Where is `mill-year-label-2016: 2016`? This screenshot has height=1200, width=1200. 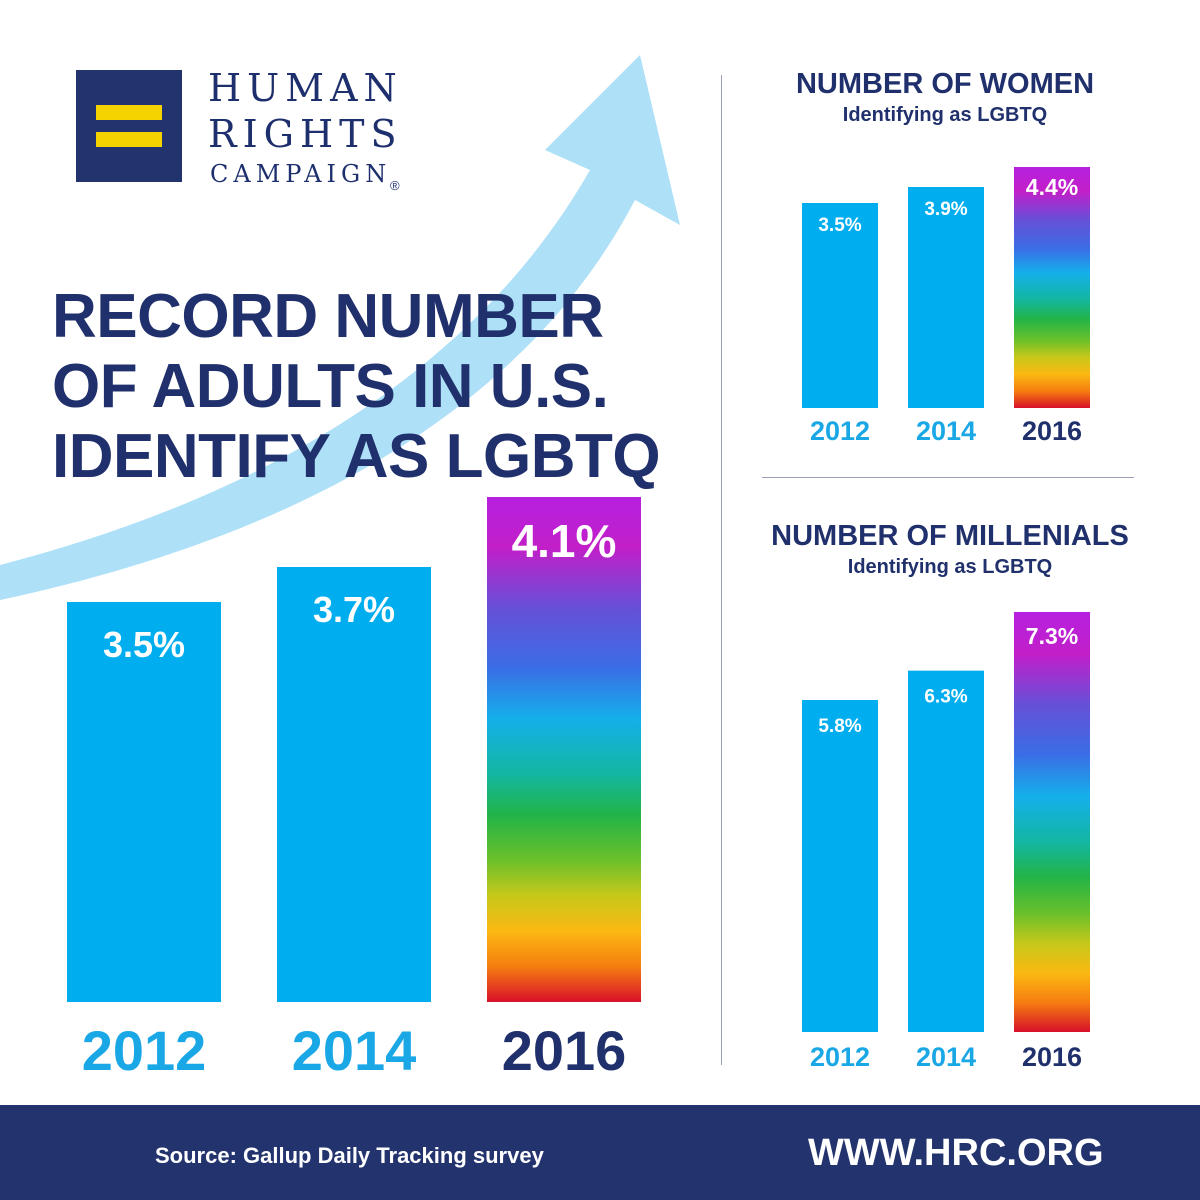 mill-year-label-2016: 2016 is located at coordinates (1052, 1057).